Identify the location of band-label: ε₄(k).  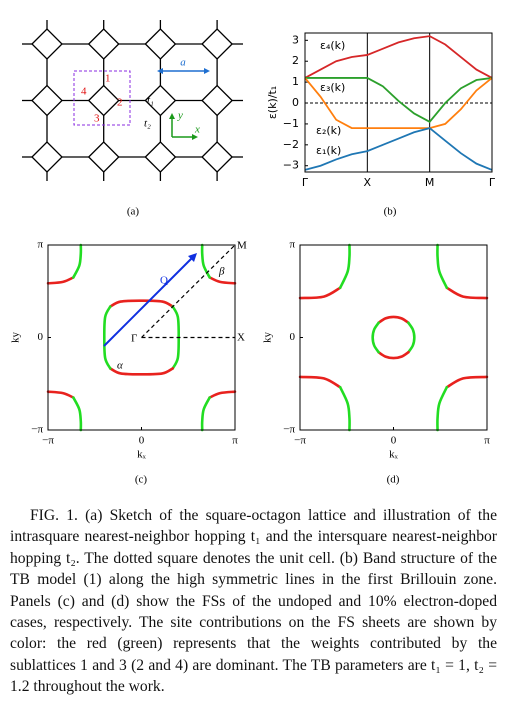
(332, 45).